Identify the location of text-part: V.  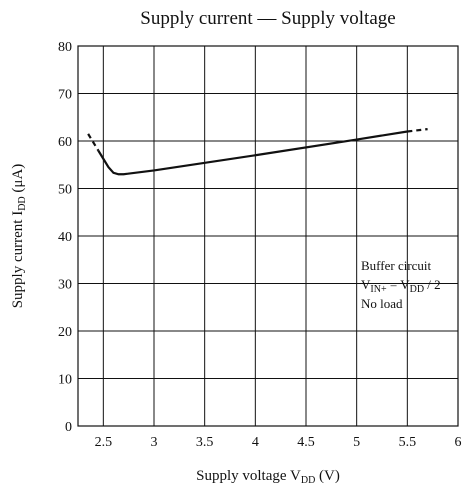
(366, 284).